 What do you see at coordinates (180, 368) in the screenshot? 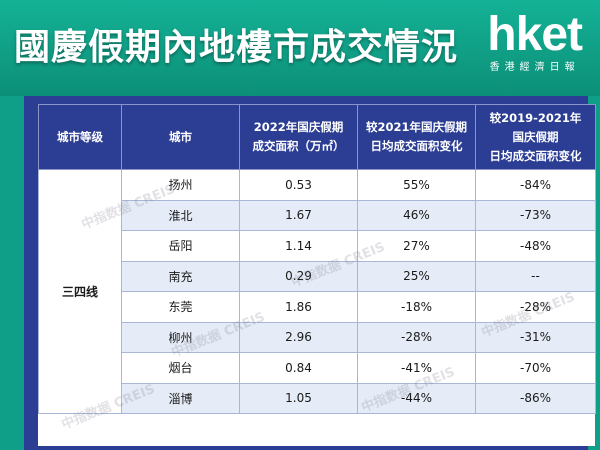
I see `city-cell: 烟台` at bounding box center [180, 368].